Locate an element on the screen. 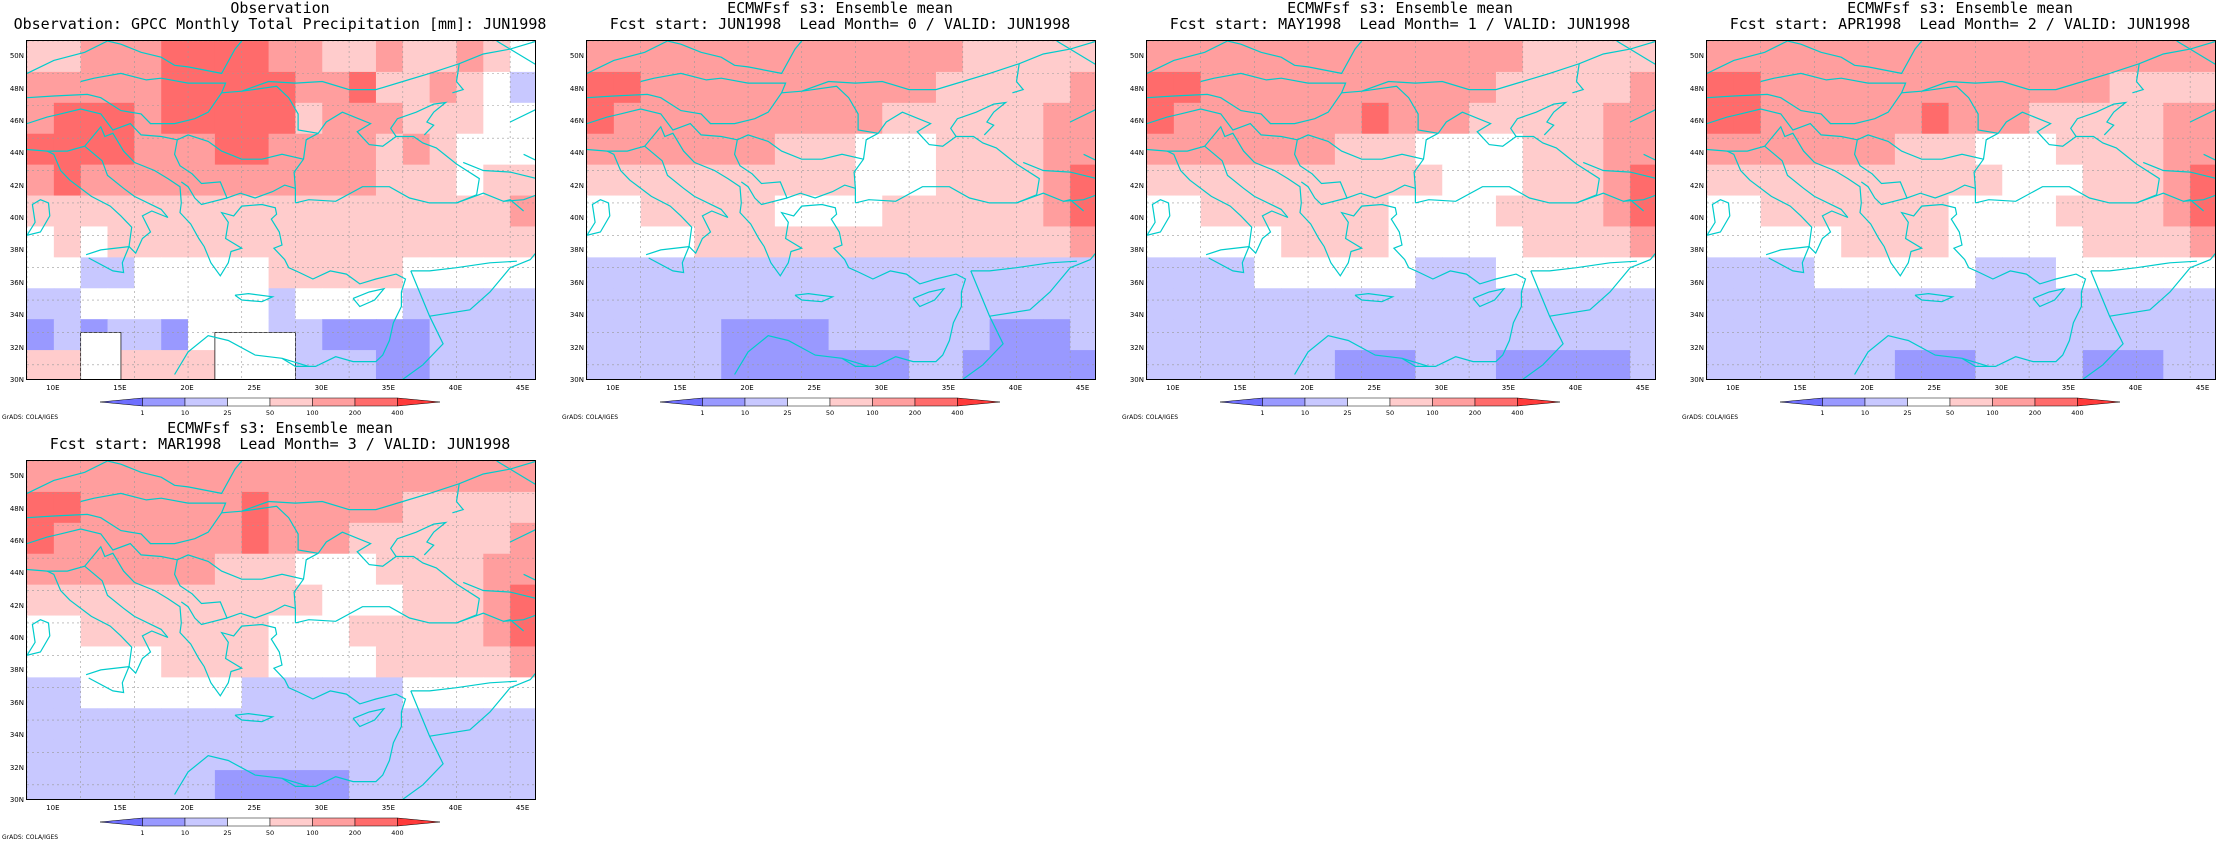 Image resolution: width=2240 pixels, height=842 pixels. colorbar-label: 25 is located at coordinates (787, 413).